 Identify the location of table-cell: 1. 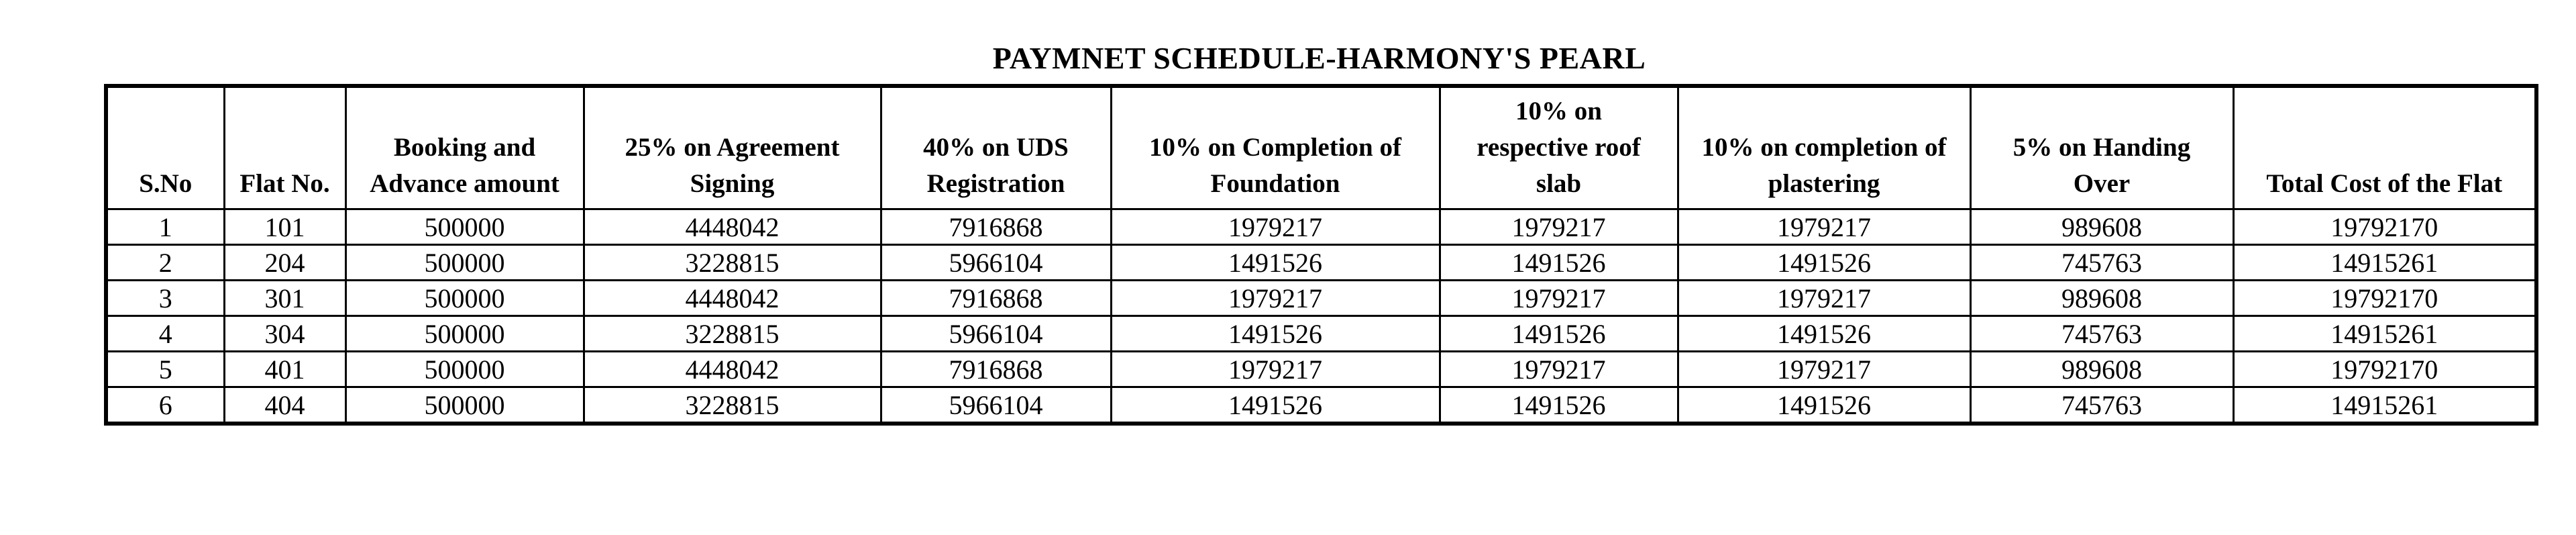
(165, 227).